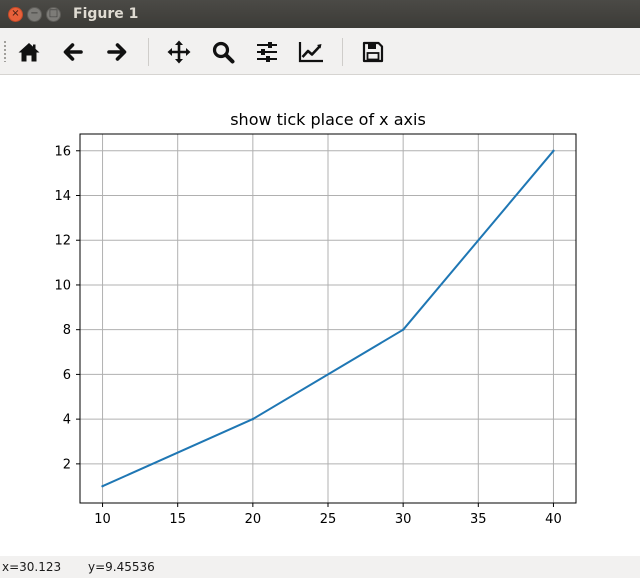 This screenshot has width=640, height=578. Describe the element at coordinates (67, 375) in the screenshot. I see `y-tick-label: 6` at that location.